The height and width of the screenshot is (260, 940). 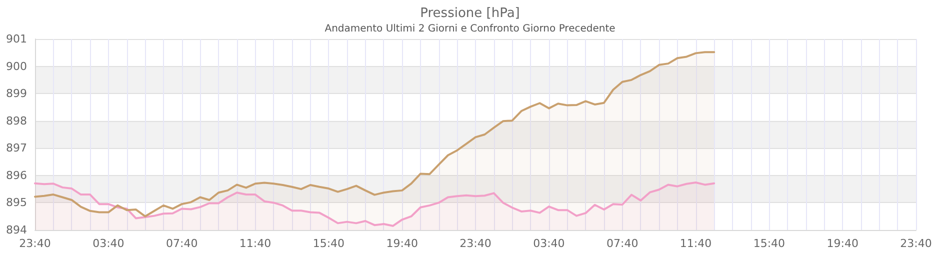 What do you see at coordinates (16, 148) in the screenshot?
I see `y-tick-label: 897` at bounding box center [16, 148].